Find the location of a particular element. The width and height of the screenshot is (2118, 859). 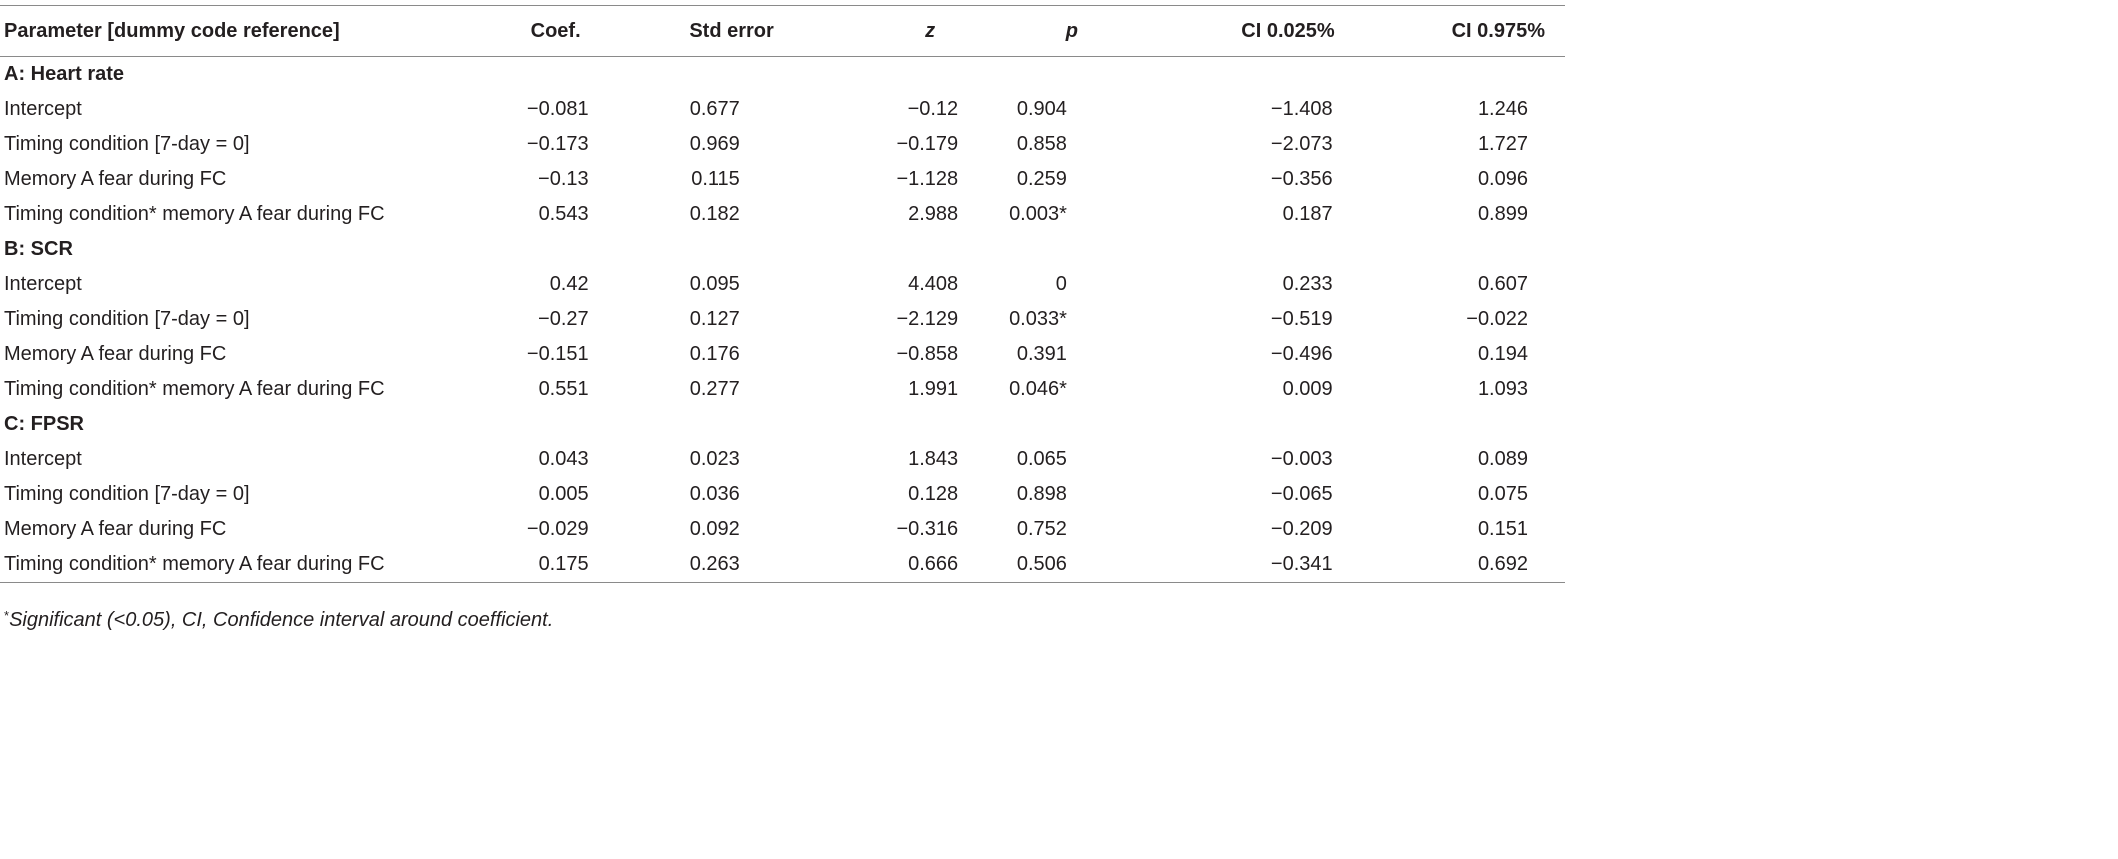

cell-ci-lower: −0.519 is located at coordinates (1301, 319).